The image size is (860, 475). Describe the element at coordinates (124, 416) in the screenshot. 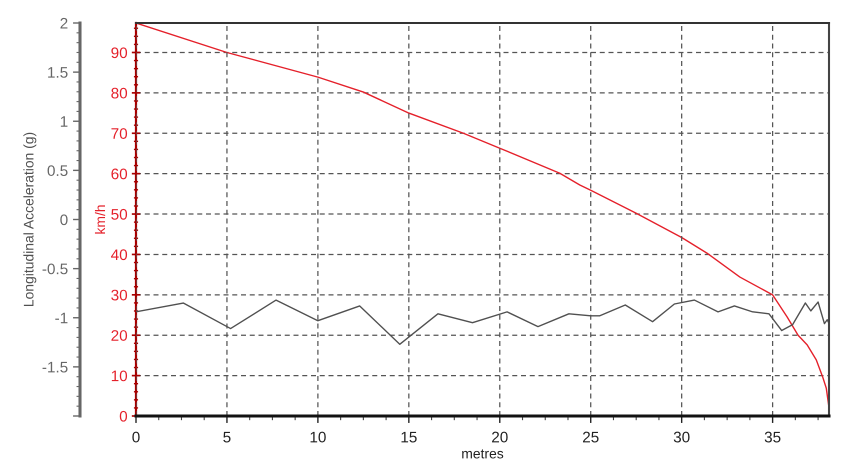

I see `y2-tick-label: 0` at that location.